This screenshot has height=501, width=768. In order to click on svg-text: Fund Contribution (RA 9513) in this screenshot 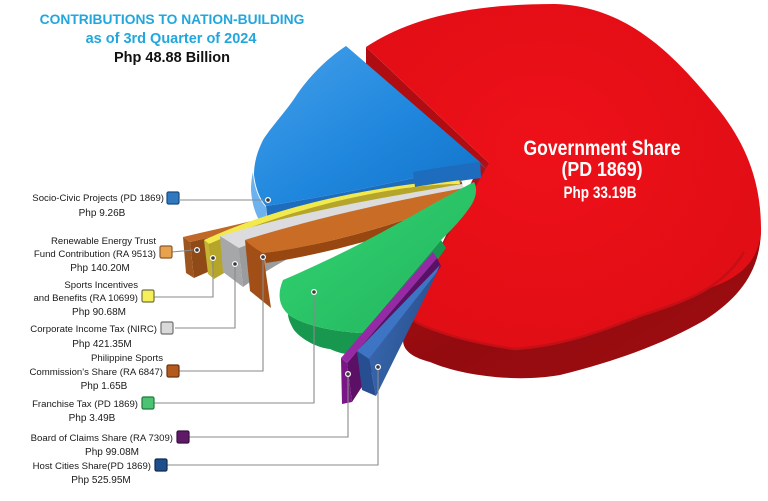, I will do `click(95, 254)`.